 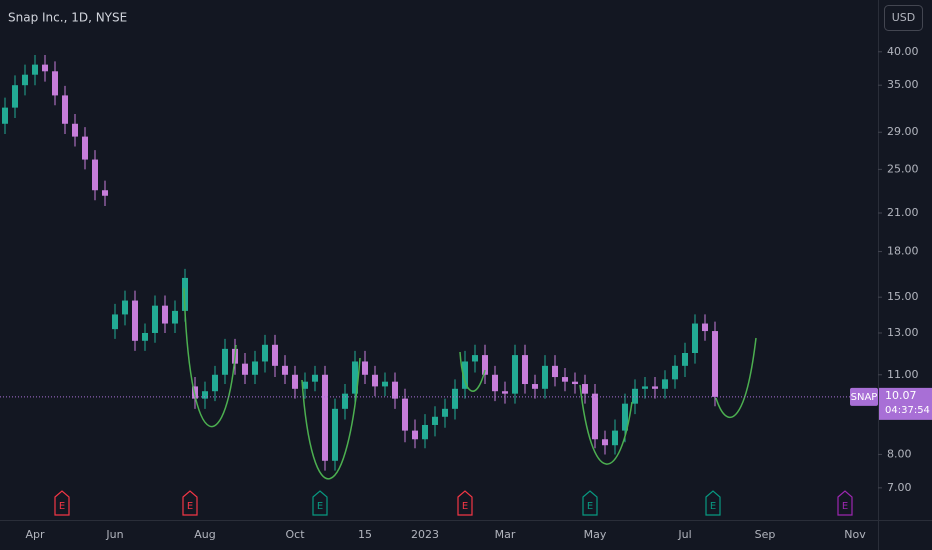 I want to click on y-tick-label: 18.00, so click(x=903, y=251).